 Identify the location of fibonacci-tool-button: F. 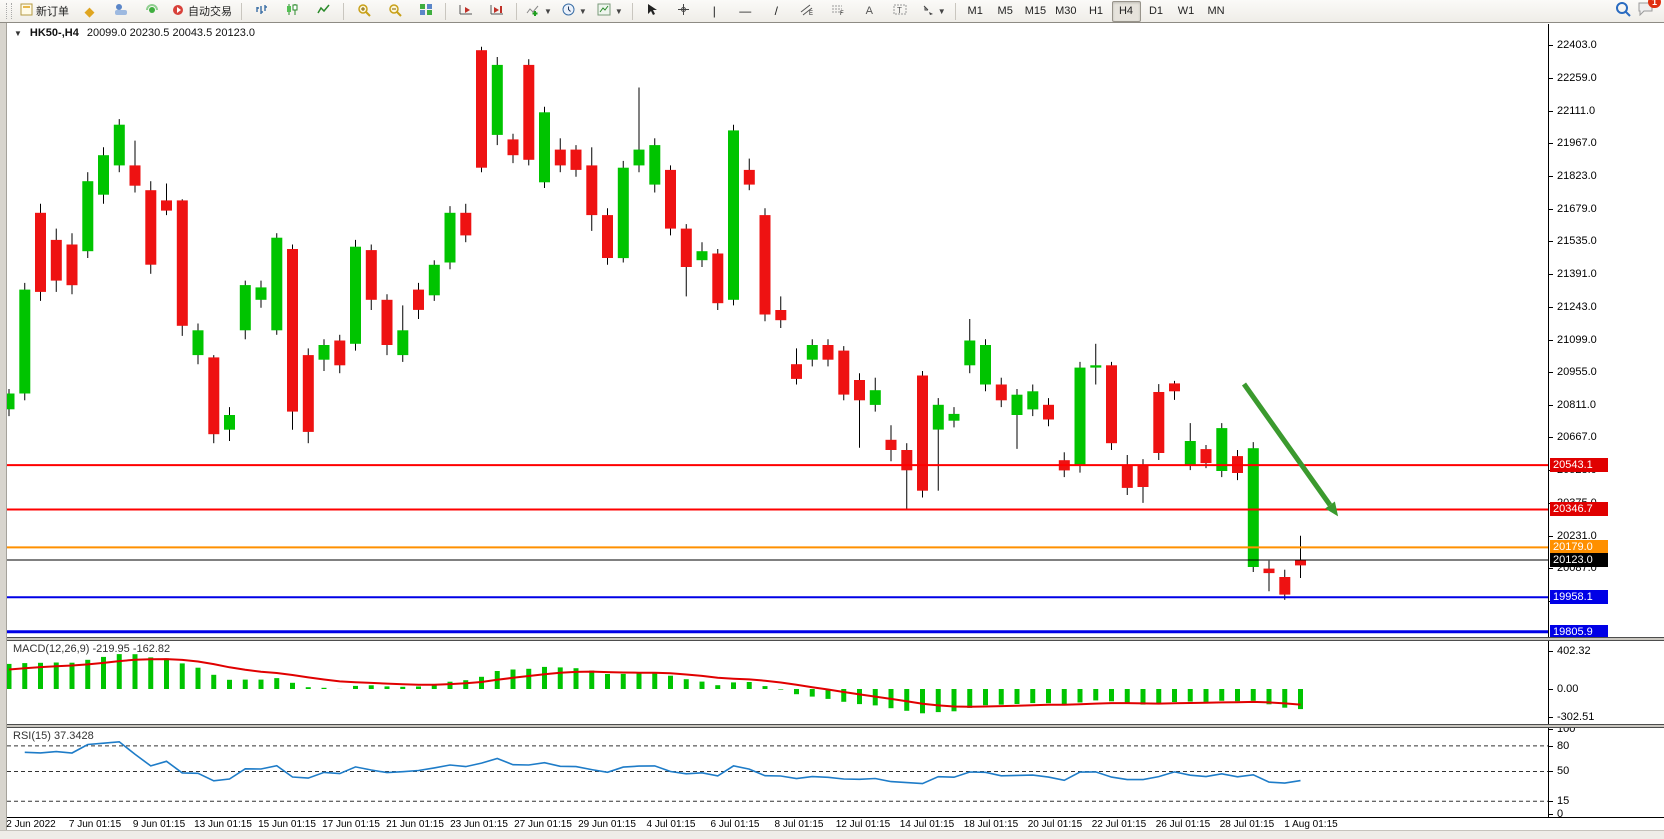
(838, 11).